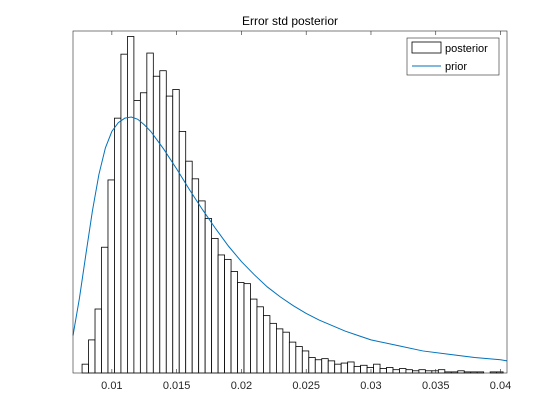  Describe the element at coordinates (177, 386) in the screenshot. I see `x-tick-label: 0.015` at that location.